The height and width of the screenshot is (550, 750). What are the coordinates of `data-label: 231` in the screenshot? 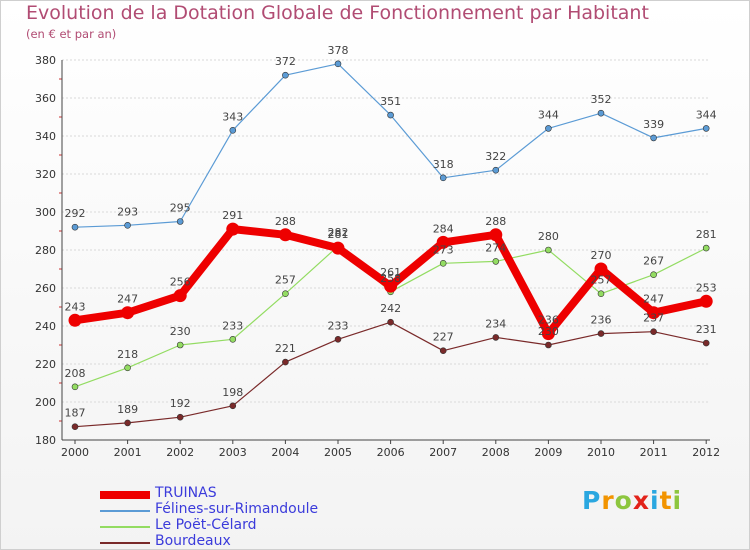 It's located at (706, 329).